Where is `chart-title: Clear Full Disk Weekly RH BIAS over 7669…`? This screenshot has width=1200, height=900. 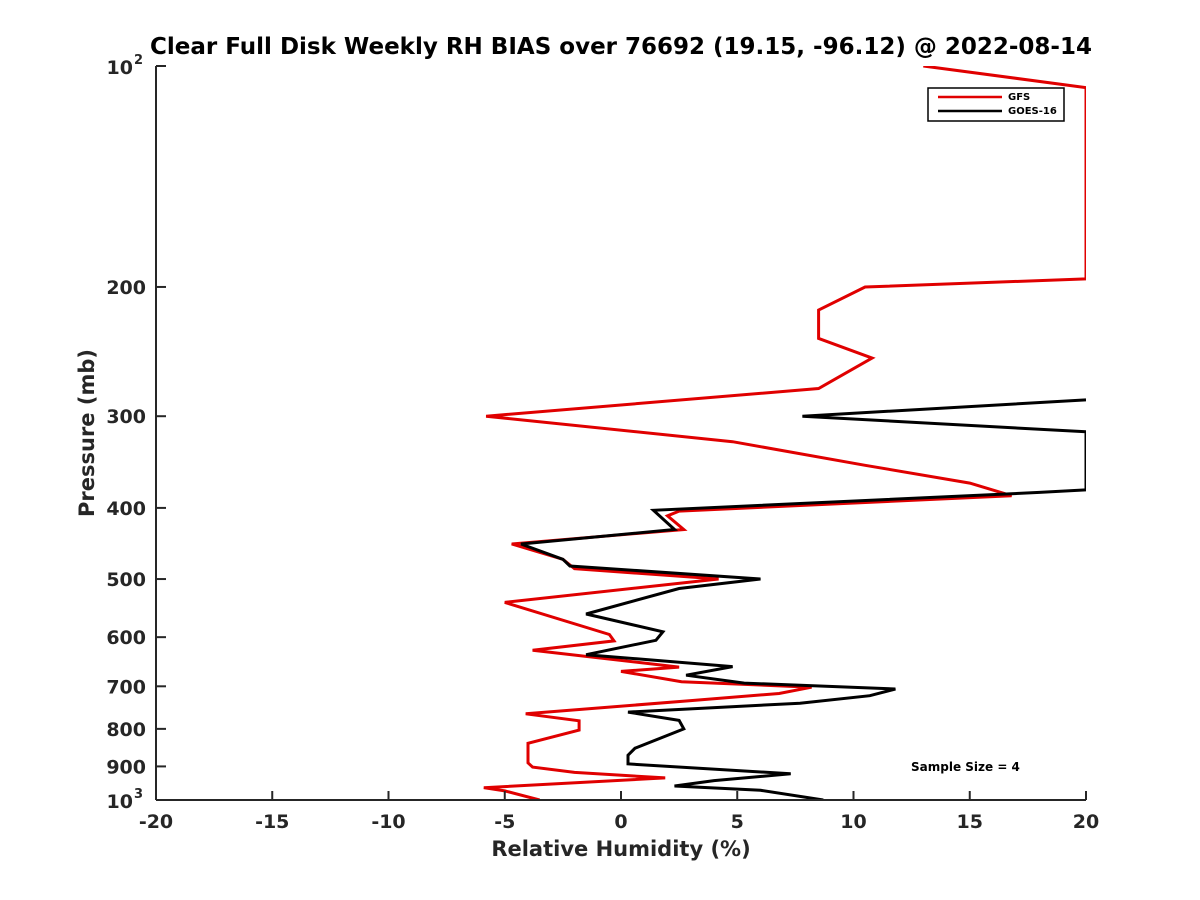
chart-title: Clear Full Disk Weekly RH BIAS over 7669… is located at coordinates (621, 47).